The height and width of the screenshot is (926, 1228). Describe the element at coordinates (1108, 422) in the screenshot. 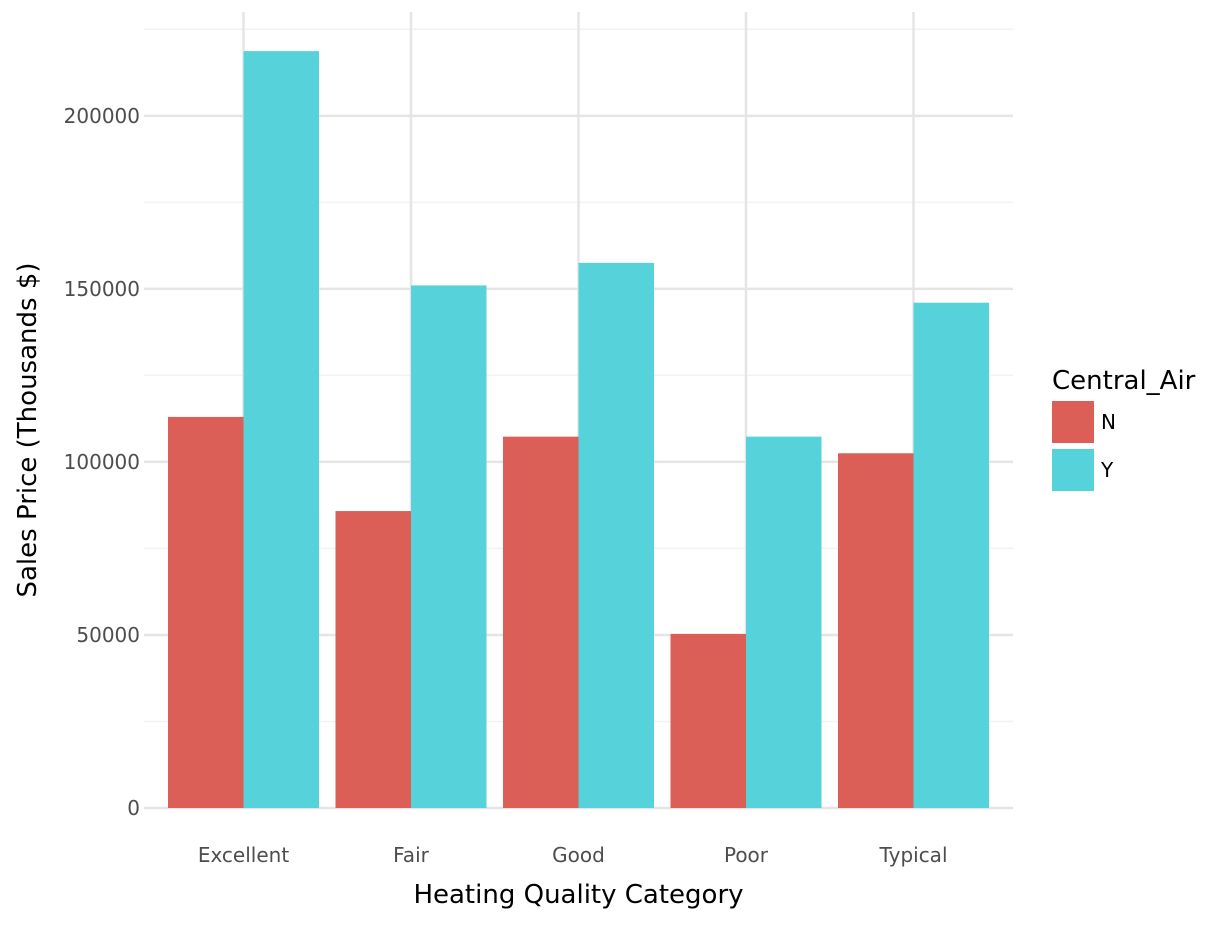

I see `legend-label-n: N` at that location.